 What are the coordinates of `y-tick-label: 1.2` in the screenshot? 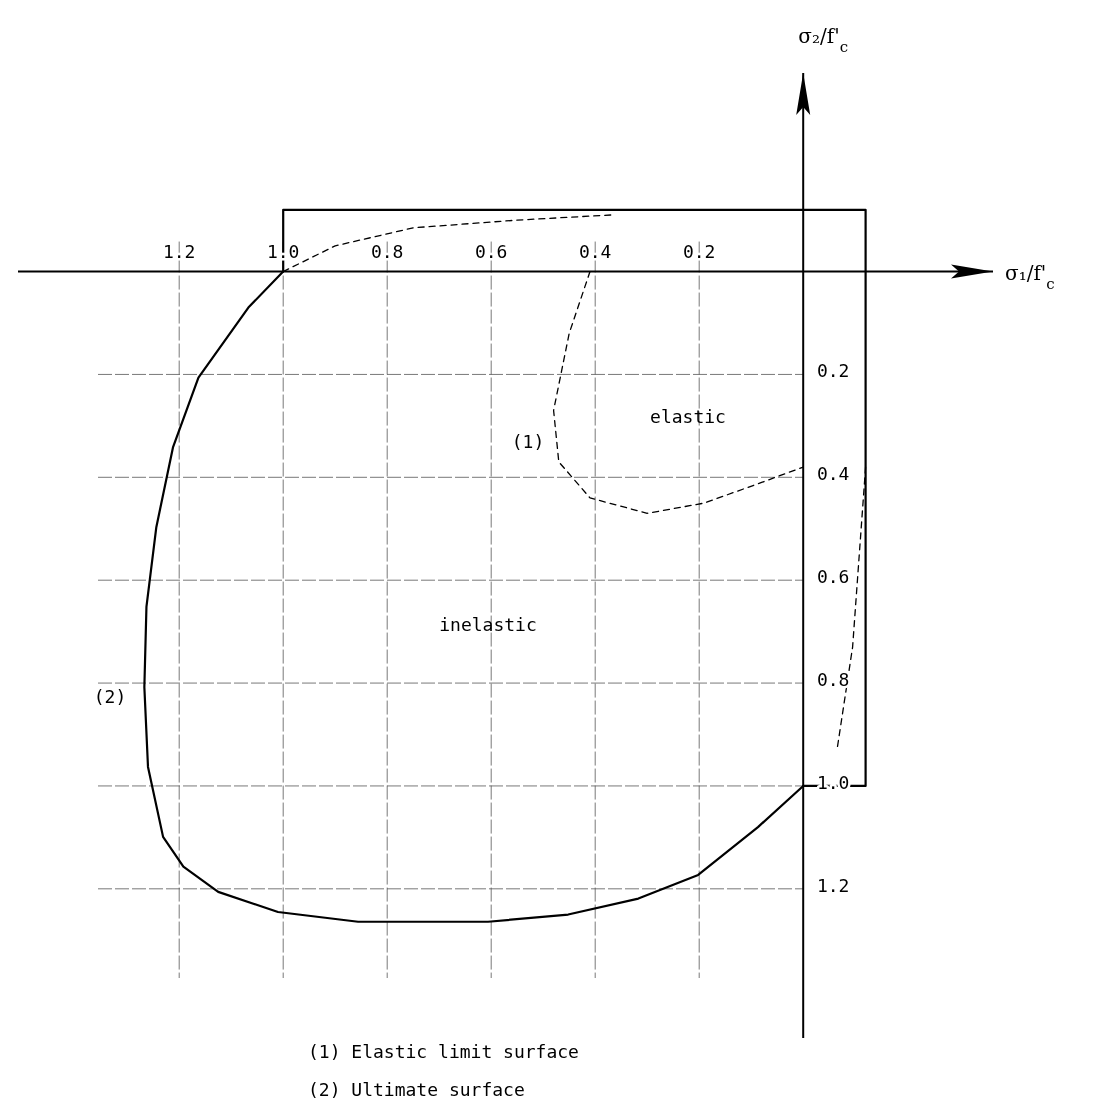 It's located at (833, 885).